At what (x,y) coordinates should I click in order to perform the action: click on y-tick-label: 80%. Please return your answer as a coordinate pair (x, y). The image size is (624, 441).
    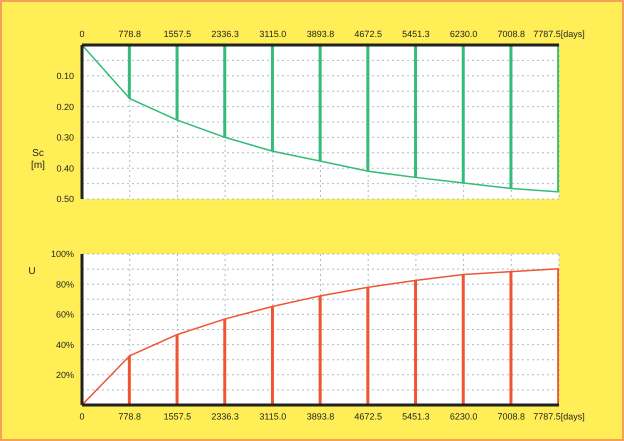
    Looking at the image, I should click on (65, 284).